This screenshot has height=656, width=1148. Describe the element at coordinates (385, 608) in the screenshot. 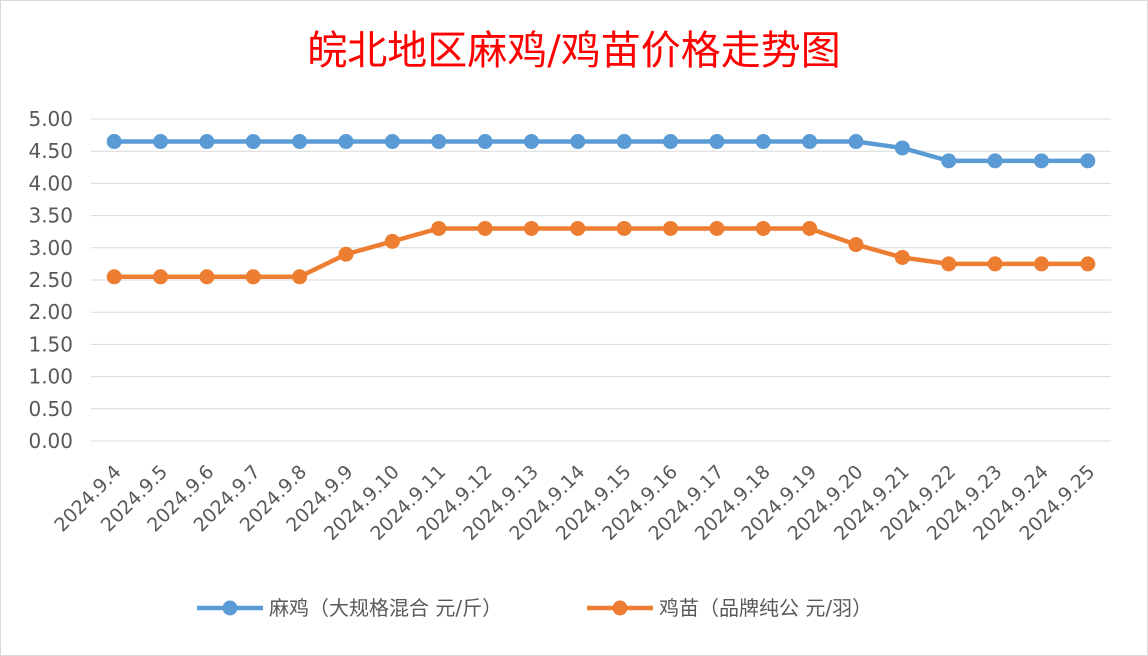

I see `legend-label: 麻鸡（大规格混合 元/斤）` at that location.